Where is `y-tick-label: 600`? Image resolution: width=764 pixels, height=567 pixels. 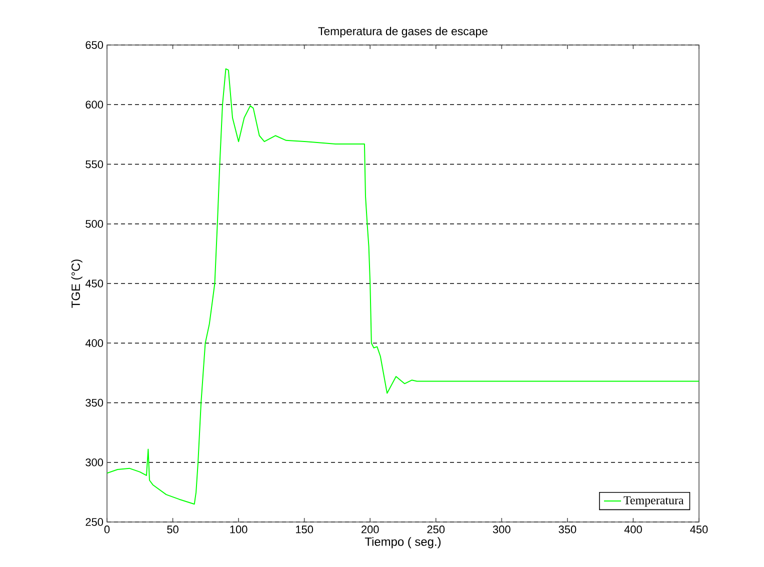
y-tick-label: 600 is located at coordinates (95, 104).